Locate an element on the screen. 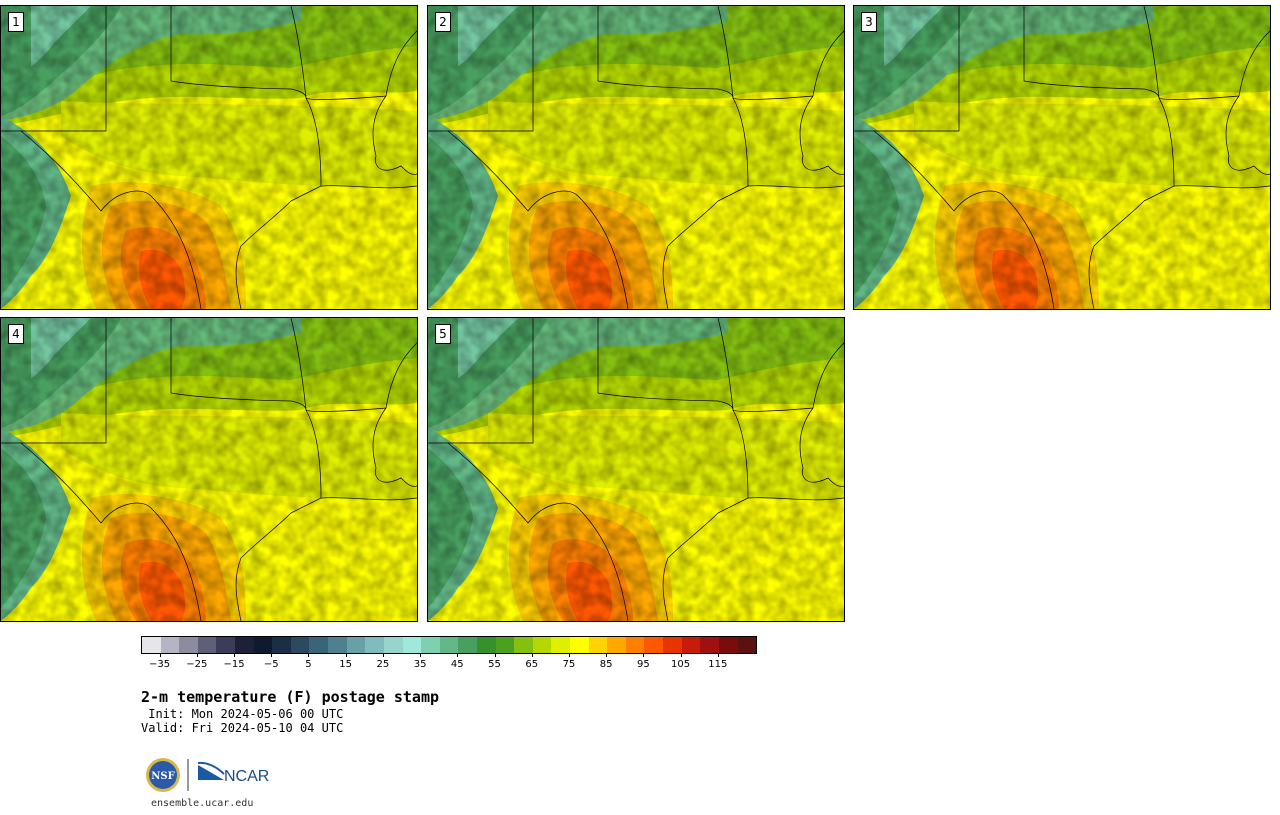 The image size is (1280, 815). ncar-logo-text: NCAR is located at coordinates (246, 776).